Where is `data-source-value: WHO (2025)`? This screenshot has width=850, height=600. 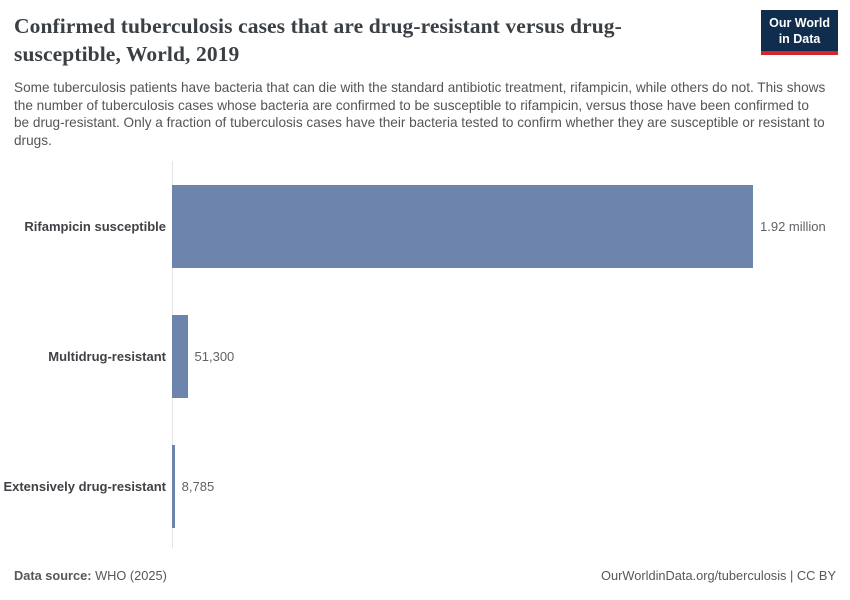 data-source-value: WHO (2025) is located at coordinates (129, 575).